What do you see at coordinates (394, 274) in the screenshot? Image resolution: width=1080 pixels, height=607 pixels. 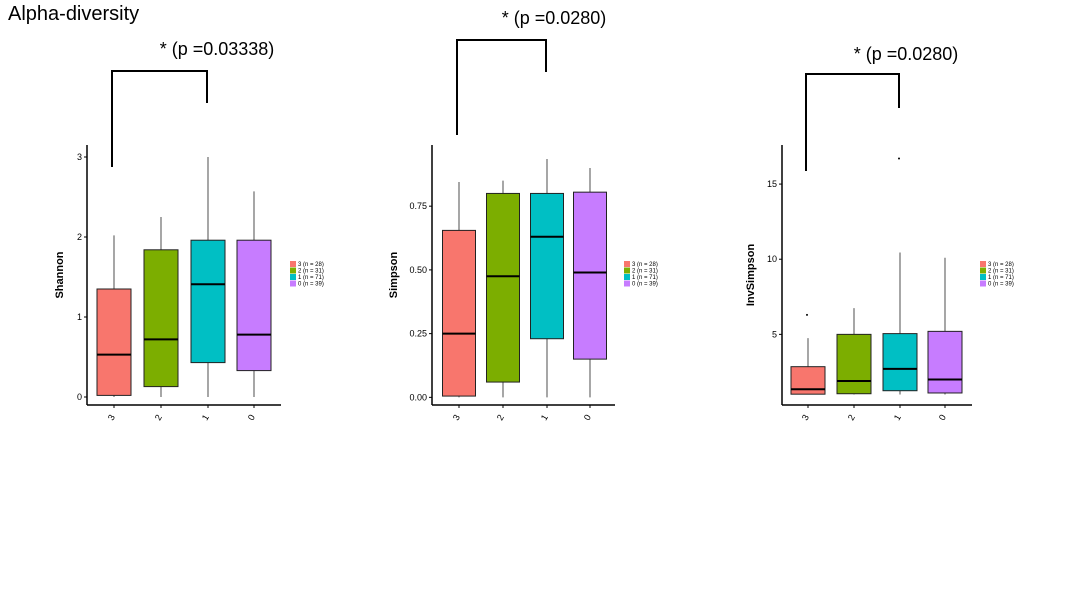 I see `y-axis-title: Simpson` at bounding box center [394, 274].